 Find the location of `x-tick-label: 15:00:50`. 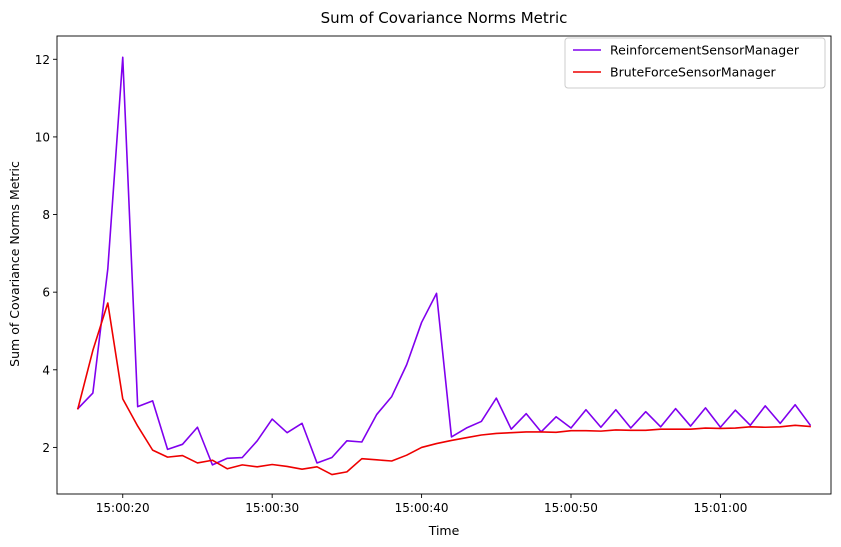

x-tick-label: 15:00:50 is located at coordinates (571, 508).